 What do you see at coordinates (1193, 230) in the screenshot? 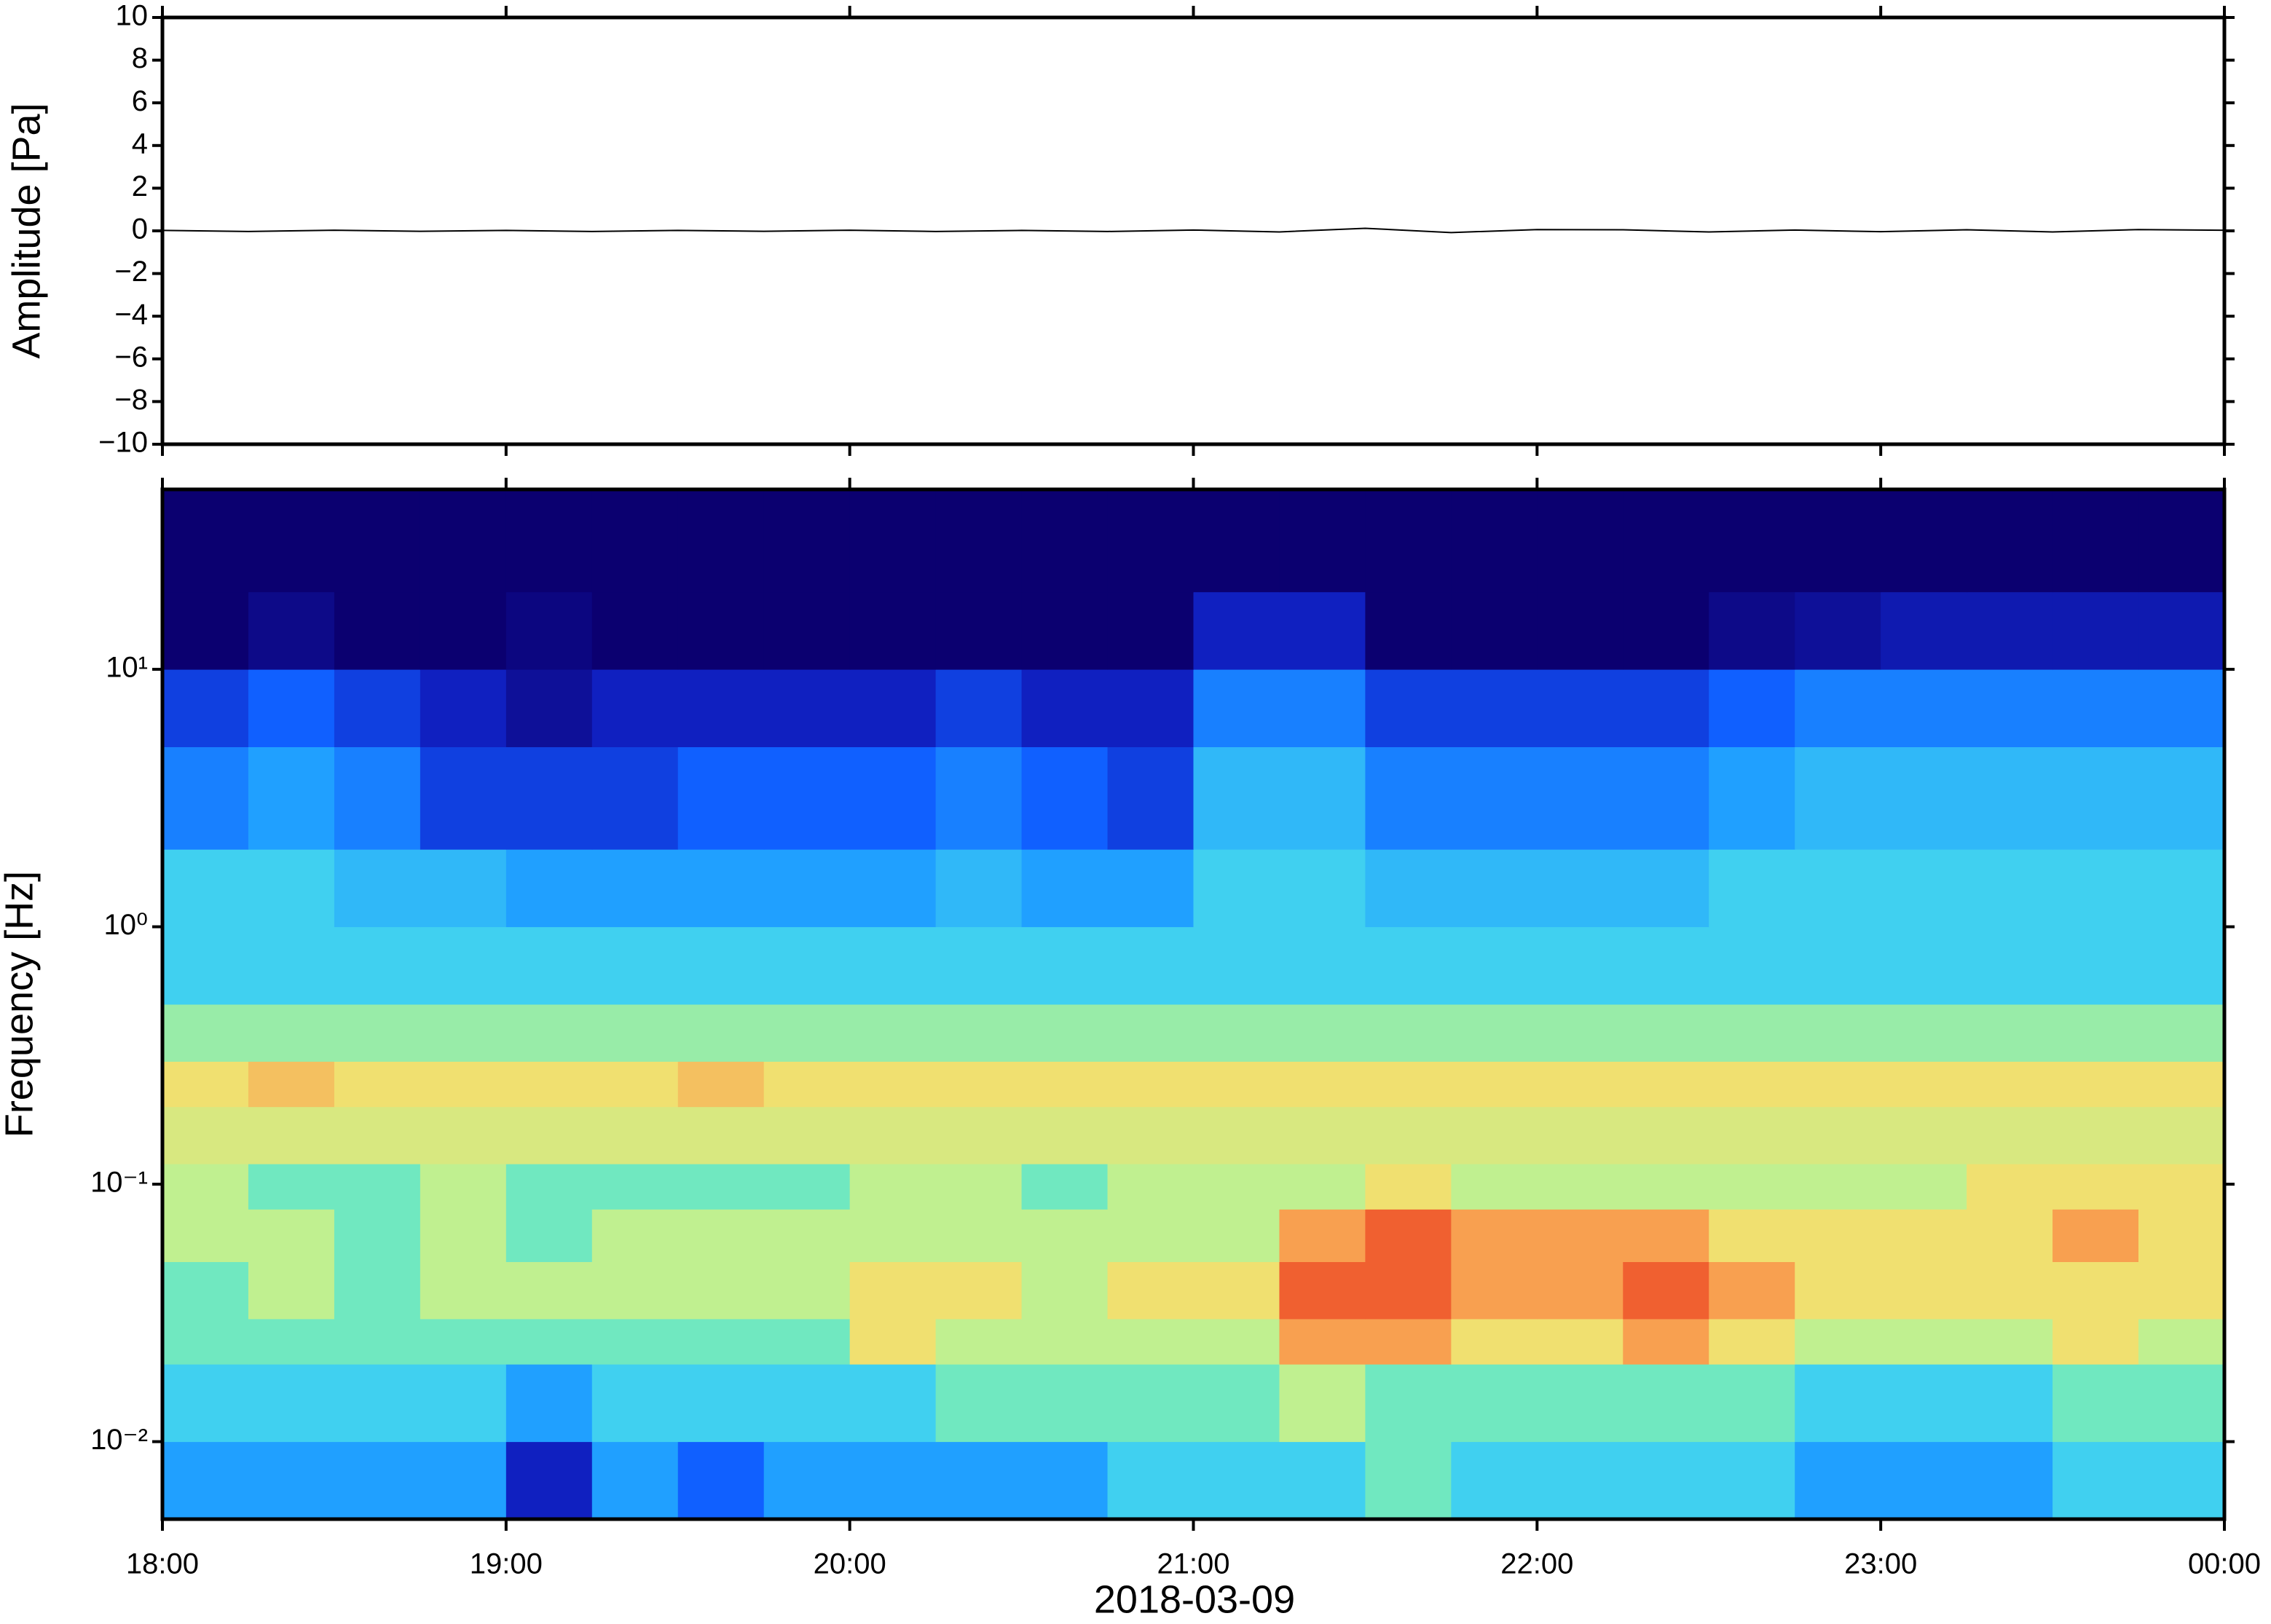
I see `waveform` at bounding box center [1193, 230].